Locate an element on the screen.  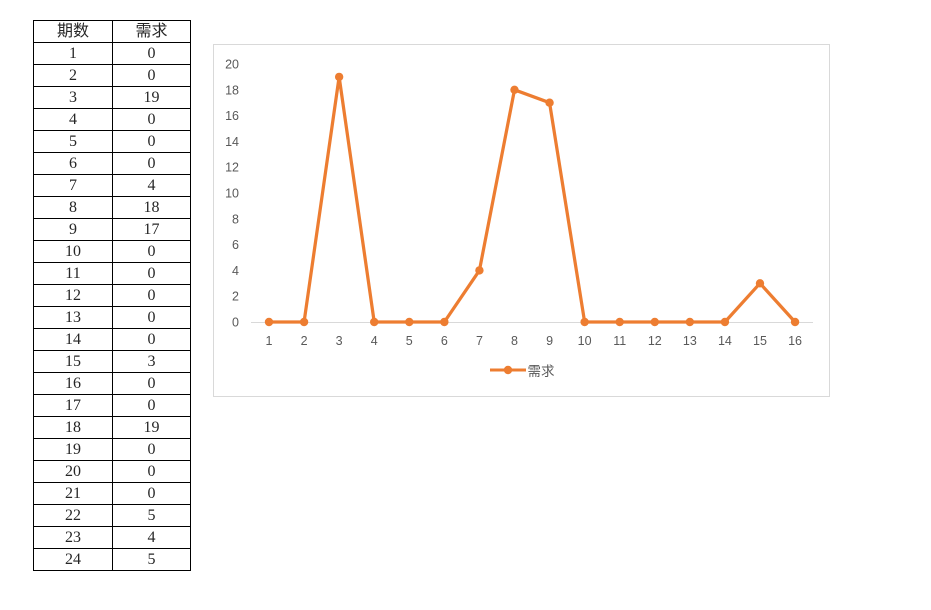
demand-cell: 18 is located at coordinates (151, 207).